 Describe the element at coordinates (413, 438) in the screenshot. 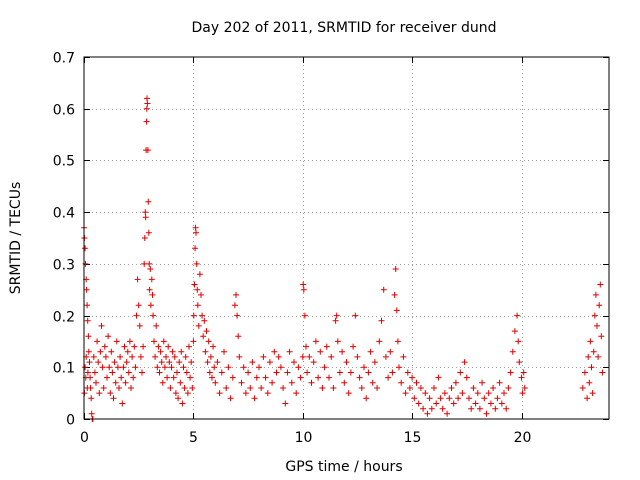

I see `x-tick-label: 15` at that location.